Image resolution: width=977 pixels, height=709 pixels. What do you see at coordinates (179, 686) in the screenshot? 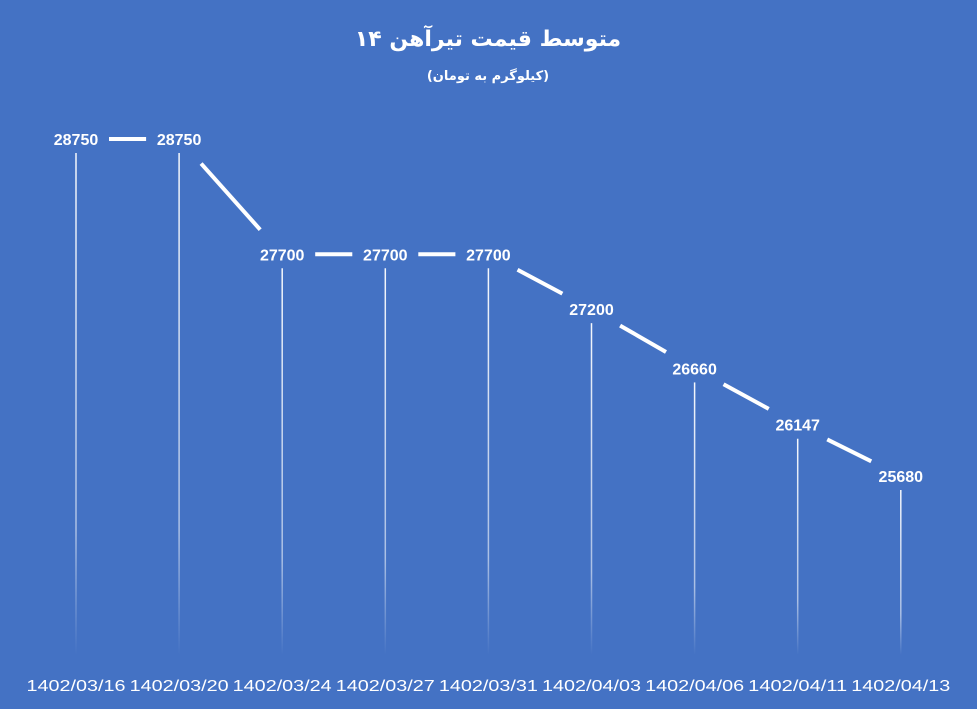
I see `x-tick-label: 1402/03/20` at bounding box center [179, 686].